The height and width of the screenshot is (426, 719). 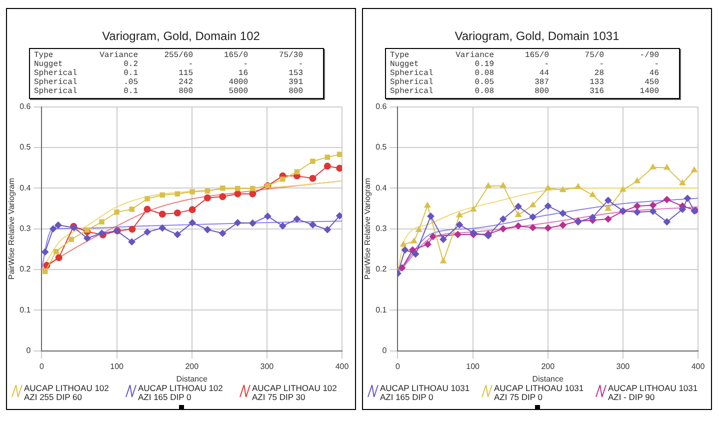 I want to click on y-tick-label: 0.5, so click(x=382, y=147).